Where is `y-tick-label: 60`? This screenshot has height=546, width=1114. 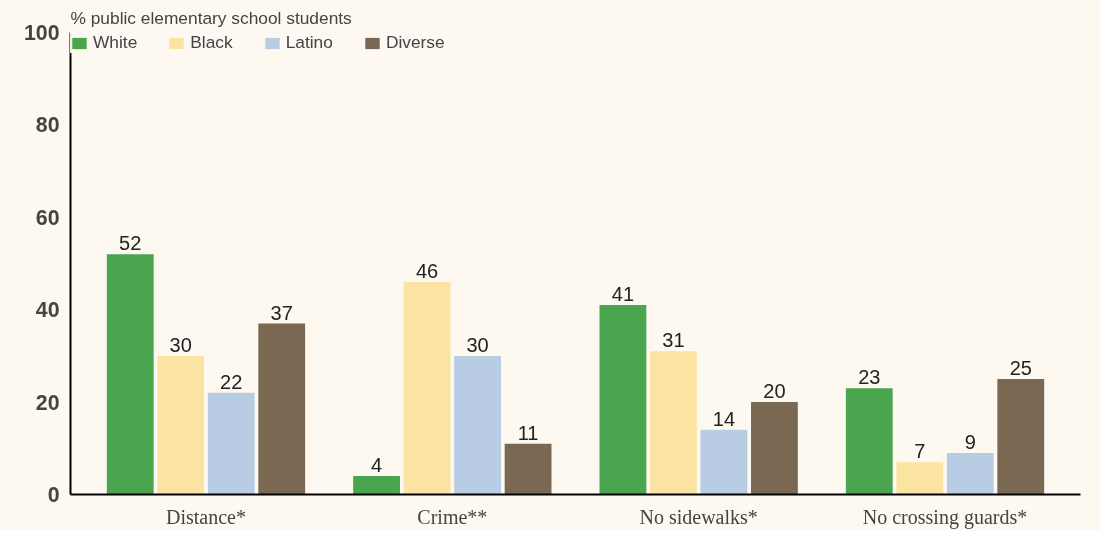 y-tick-label: 60 is located at coordinates (47, 217).